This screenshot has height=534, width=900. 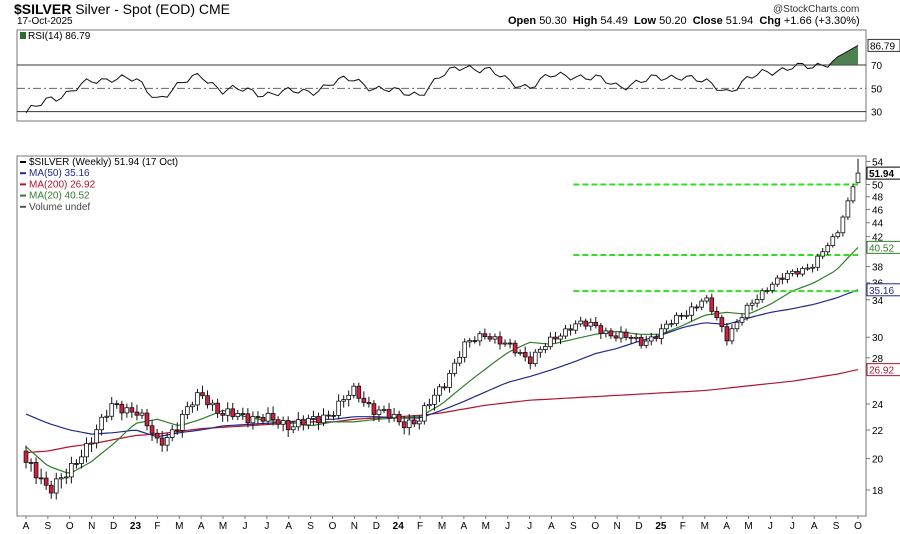 I want to click on exchange: CME, so click(x=214, y=9).